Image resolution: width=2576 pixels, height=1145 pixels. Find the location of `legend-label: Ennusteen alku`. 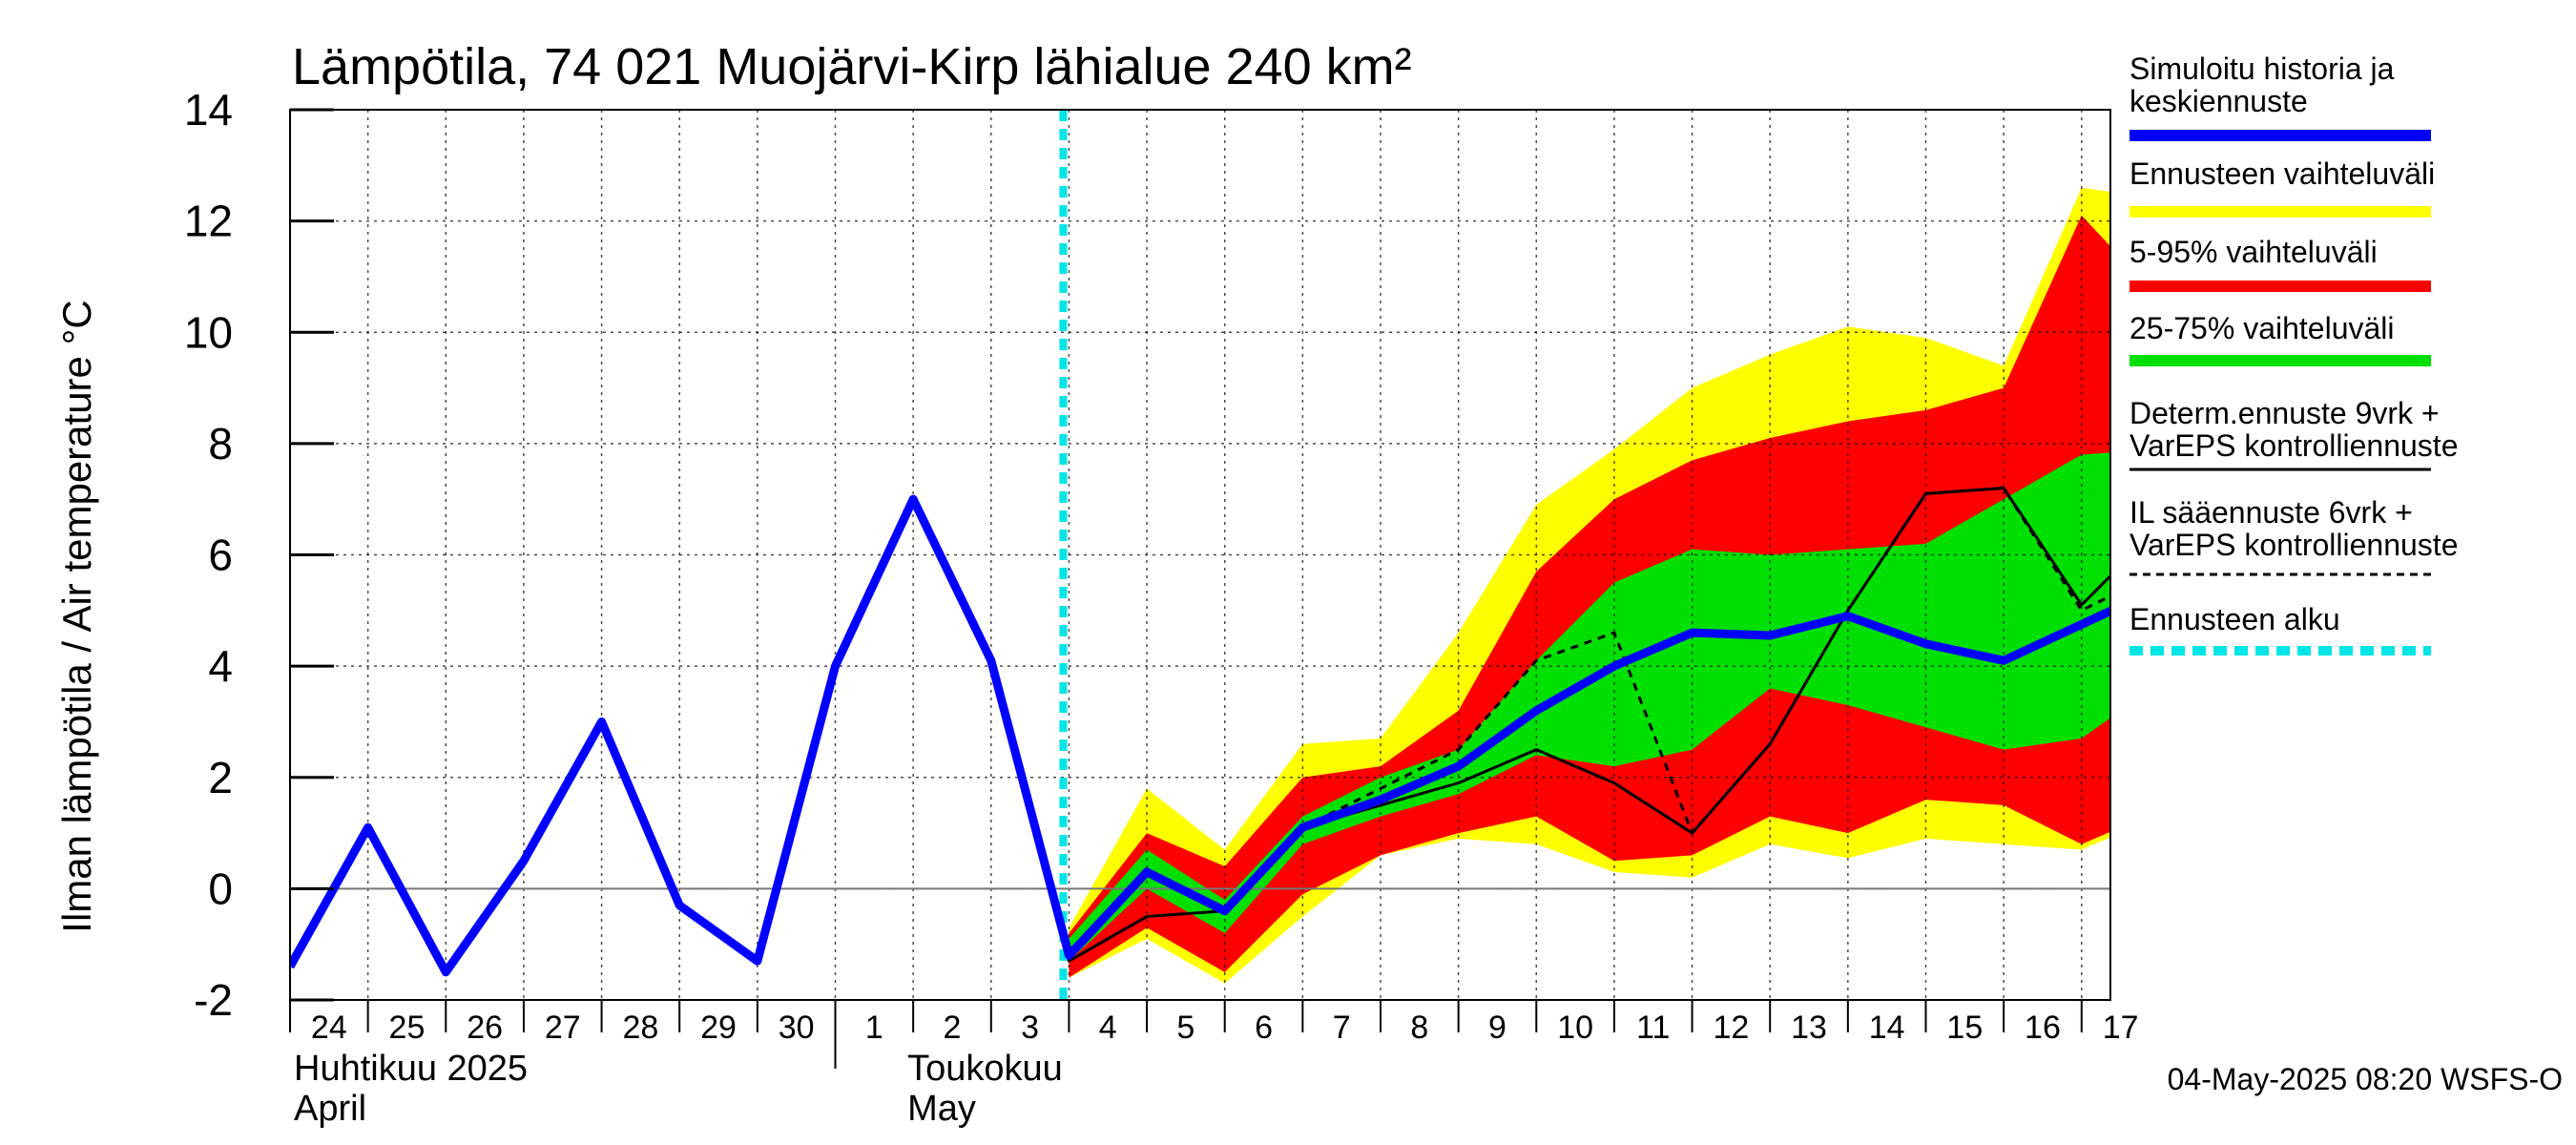

legend-label: Ennusteen alku is located at coordinates (2234, 619).